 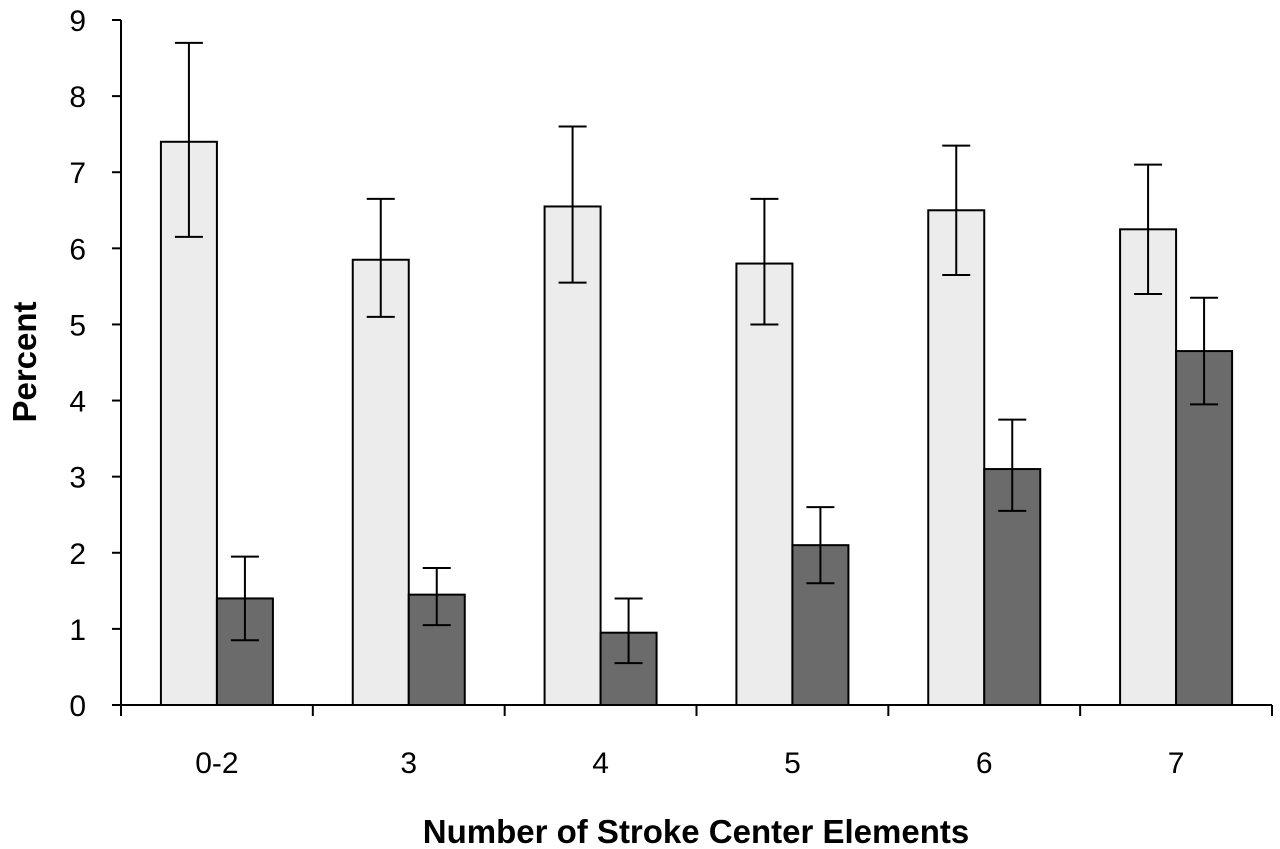 I want to click on y-tick-label: 1, so click(x=77, y=630).